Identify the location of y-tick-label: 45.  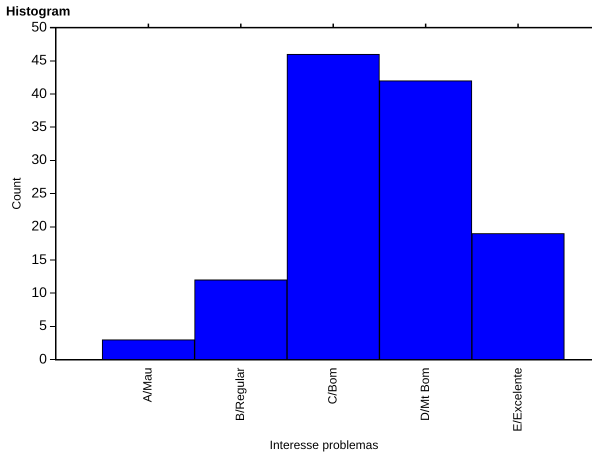
(39, 60).